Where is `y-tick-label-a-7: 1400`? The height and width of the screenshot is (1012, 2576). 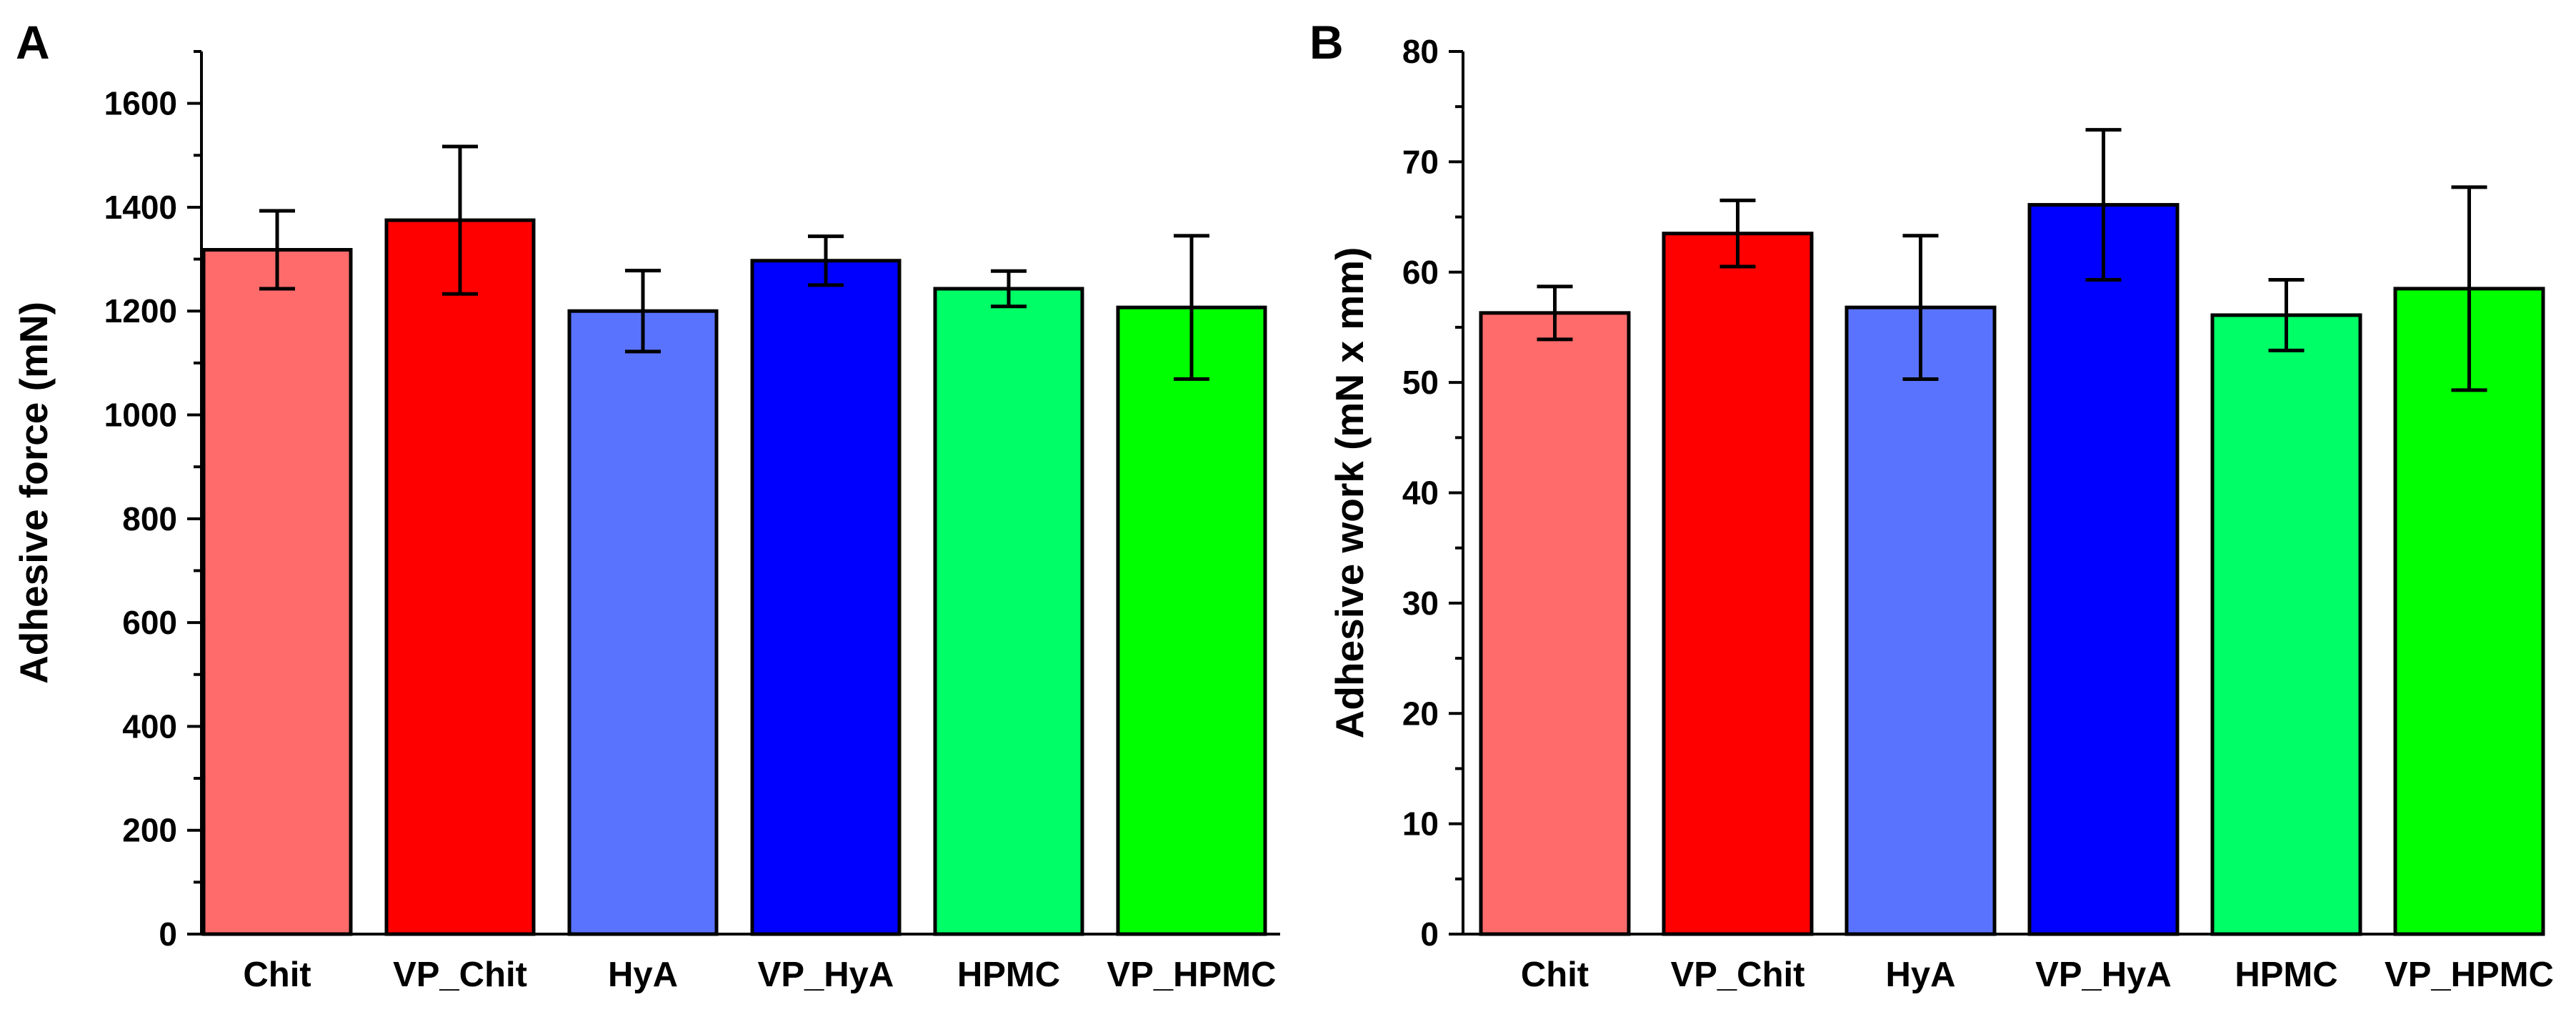 y-tick-label-a-7: 1400 is located at coordinates (140, 207).